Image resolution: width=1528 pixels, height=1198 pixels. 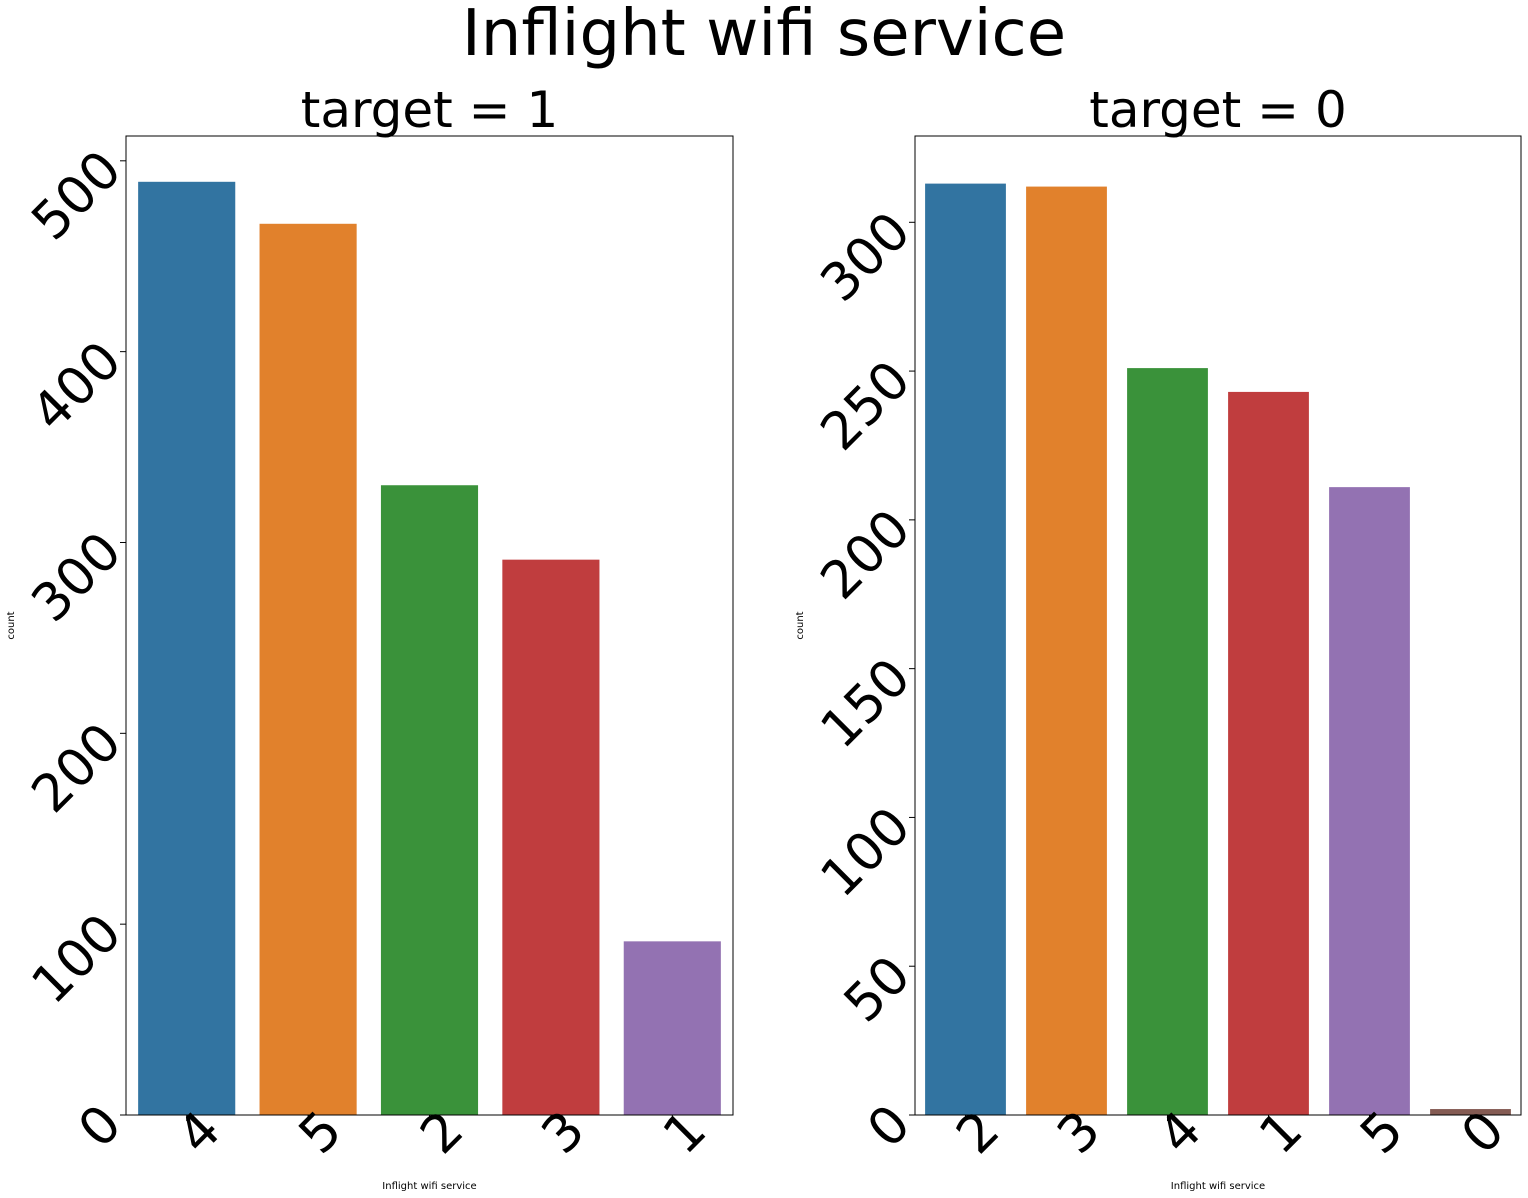 What do you see at coordinates (77, 196) in the screenshot?
I see `y-tick-label: 500` at bounding box center [77, 196].